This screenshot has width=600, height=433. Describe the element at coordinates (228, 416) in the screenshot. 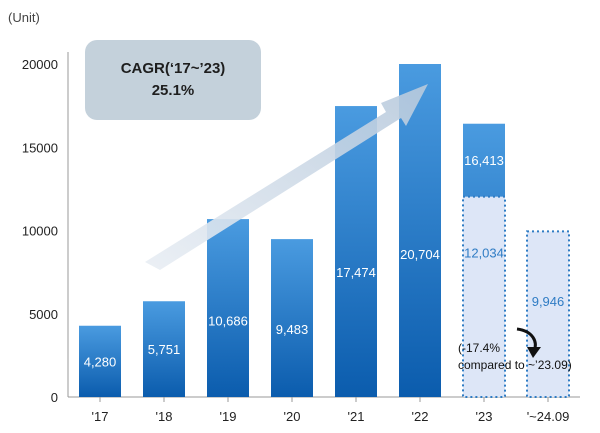

I see `x-tick-label: '19` at that location.